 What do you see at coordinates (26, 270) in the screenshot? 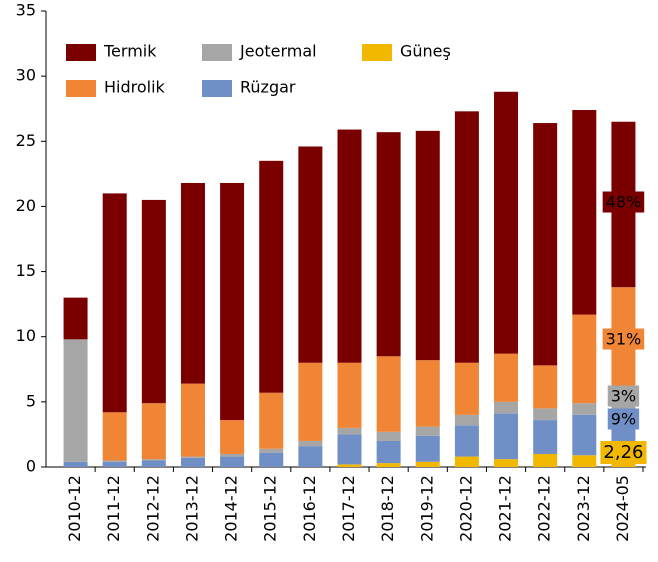
I see `y-tick-label: 15` at bounding box center [26, 270].